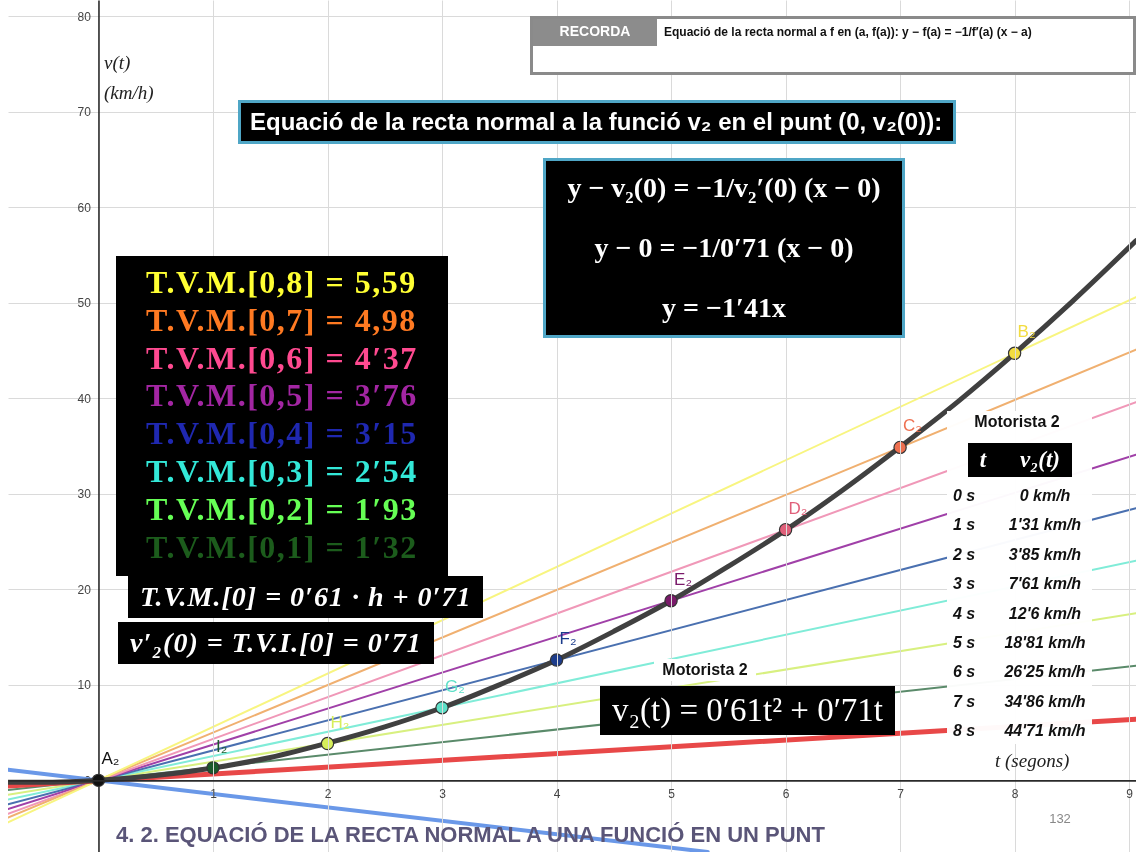 This screenshot has width=1136, height=852. Describe the element at coordinates (1045, 584) in the screenshot. I see `annotation: 7'61 km/h` at that location.